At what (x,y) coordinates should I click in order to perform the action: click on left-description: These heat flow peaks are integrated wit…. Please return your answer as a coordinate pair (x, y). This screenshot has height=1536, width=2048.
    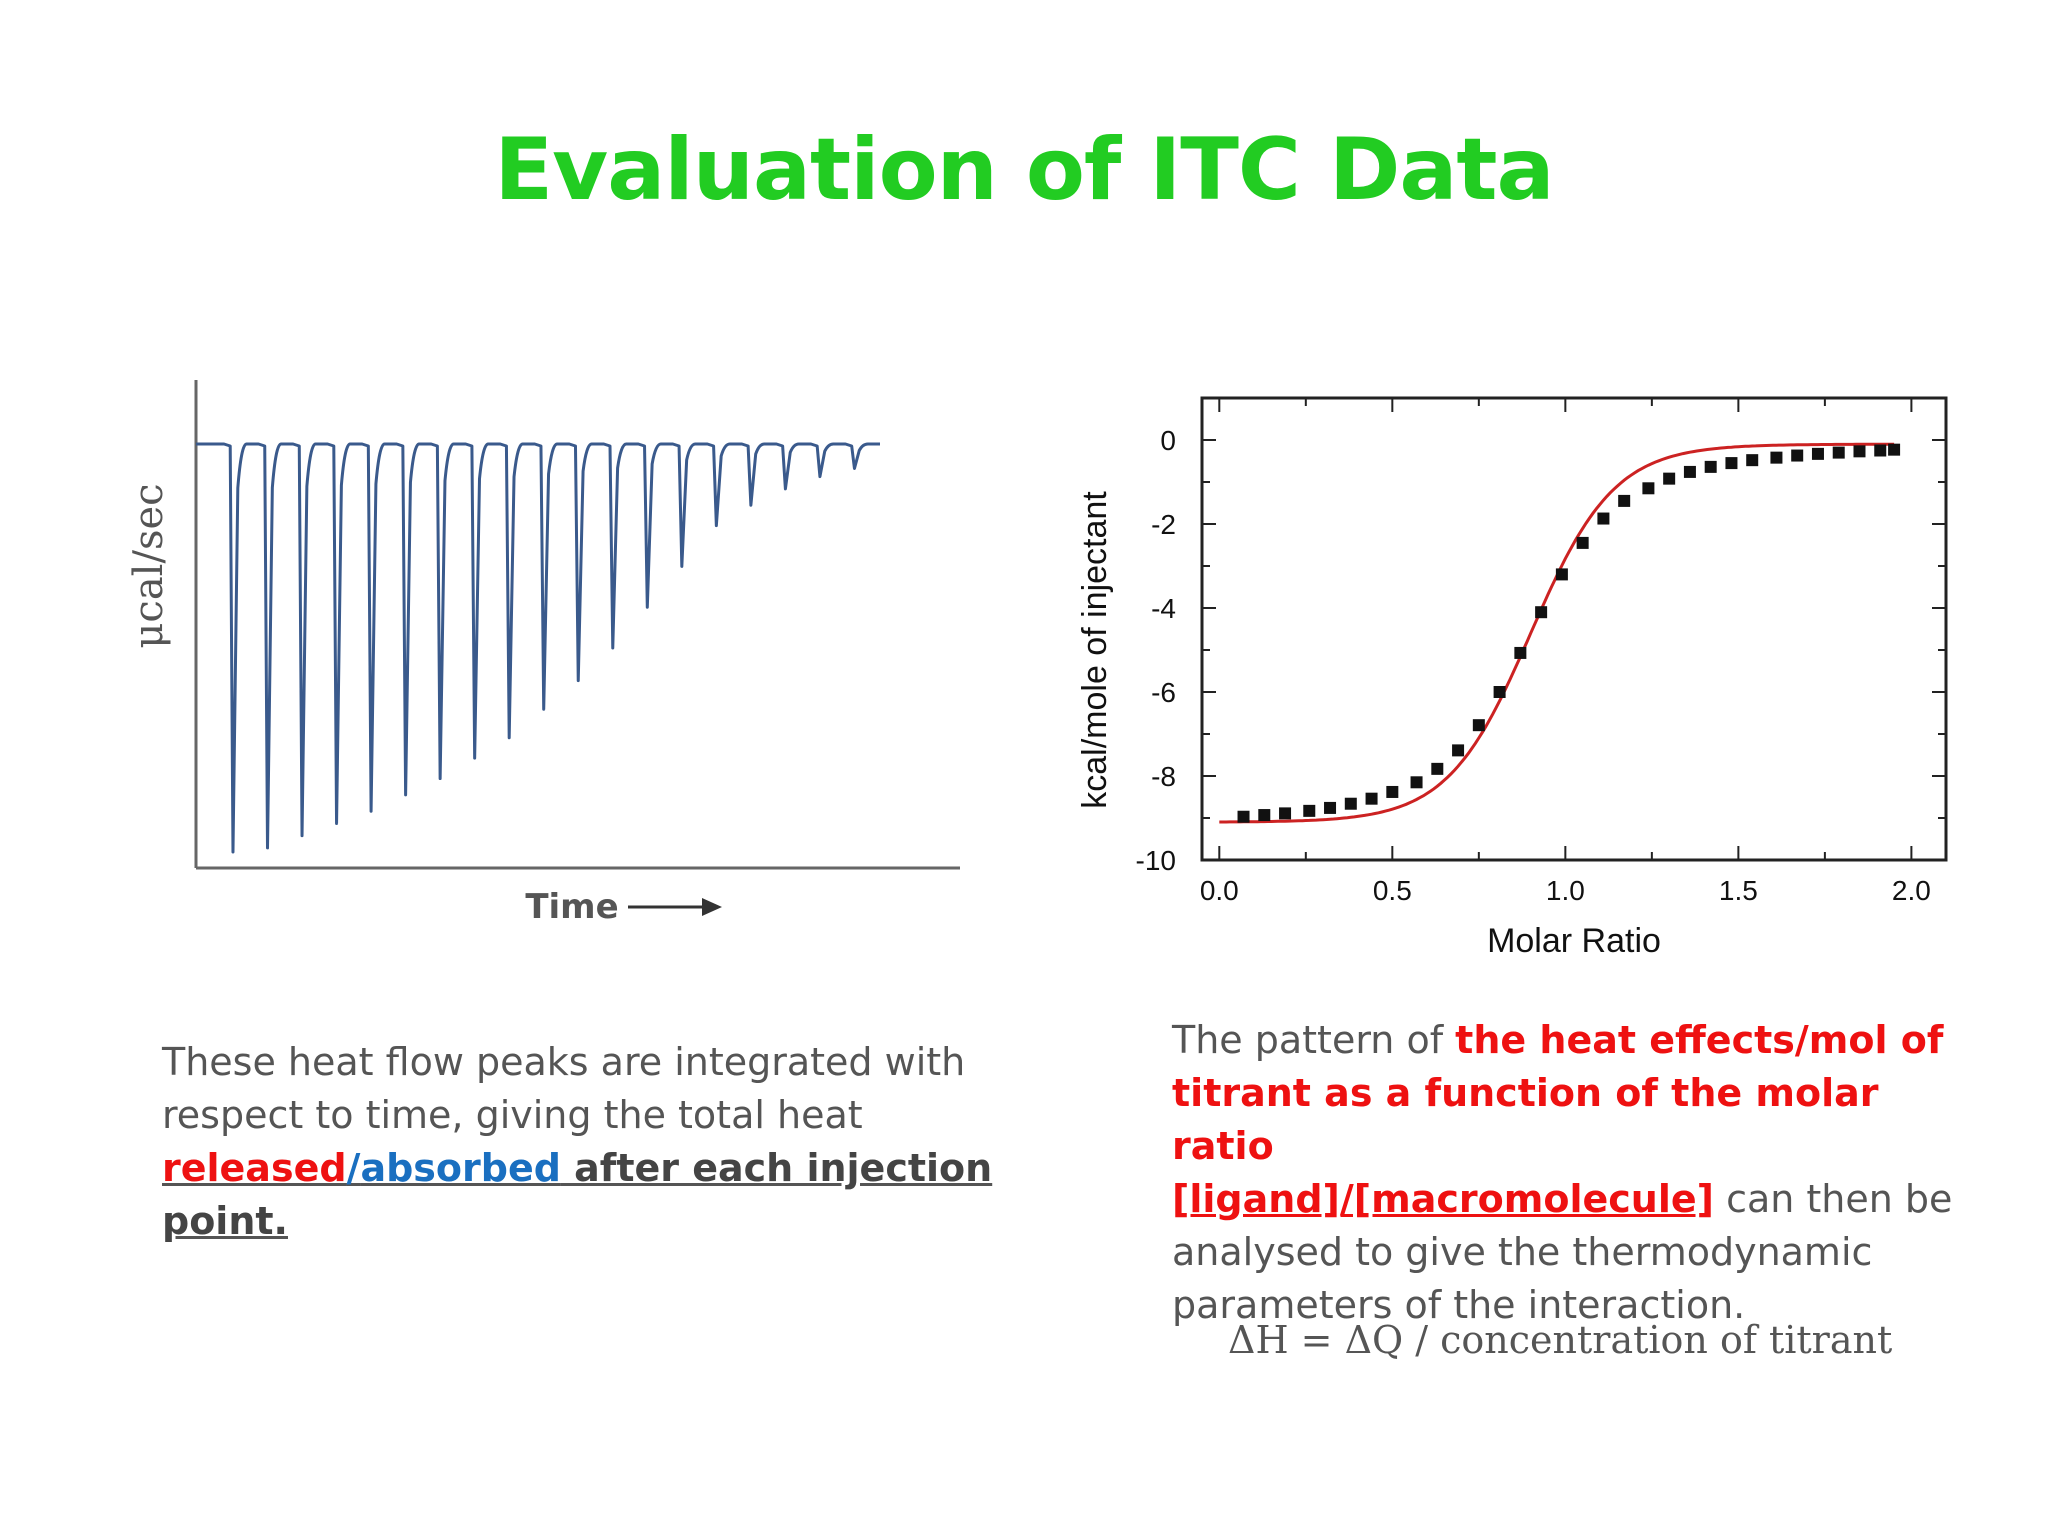
    Looking at the image, I should click on (592, 1142).